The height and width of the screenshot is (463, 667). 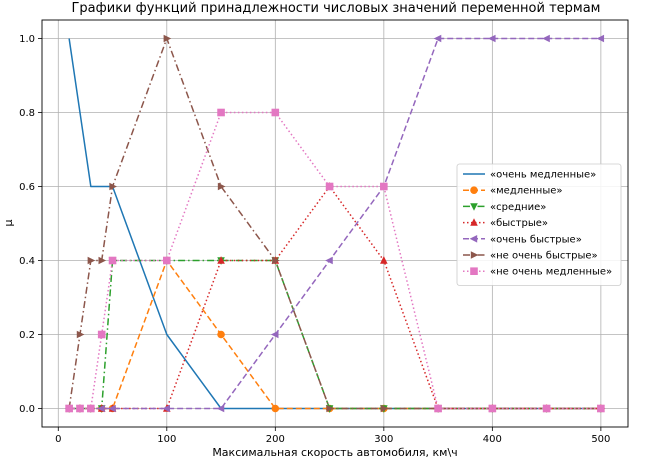 I want to click on legend-entry: «очень быстрые», so click(x=522, y=239).